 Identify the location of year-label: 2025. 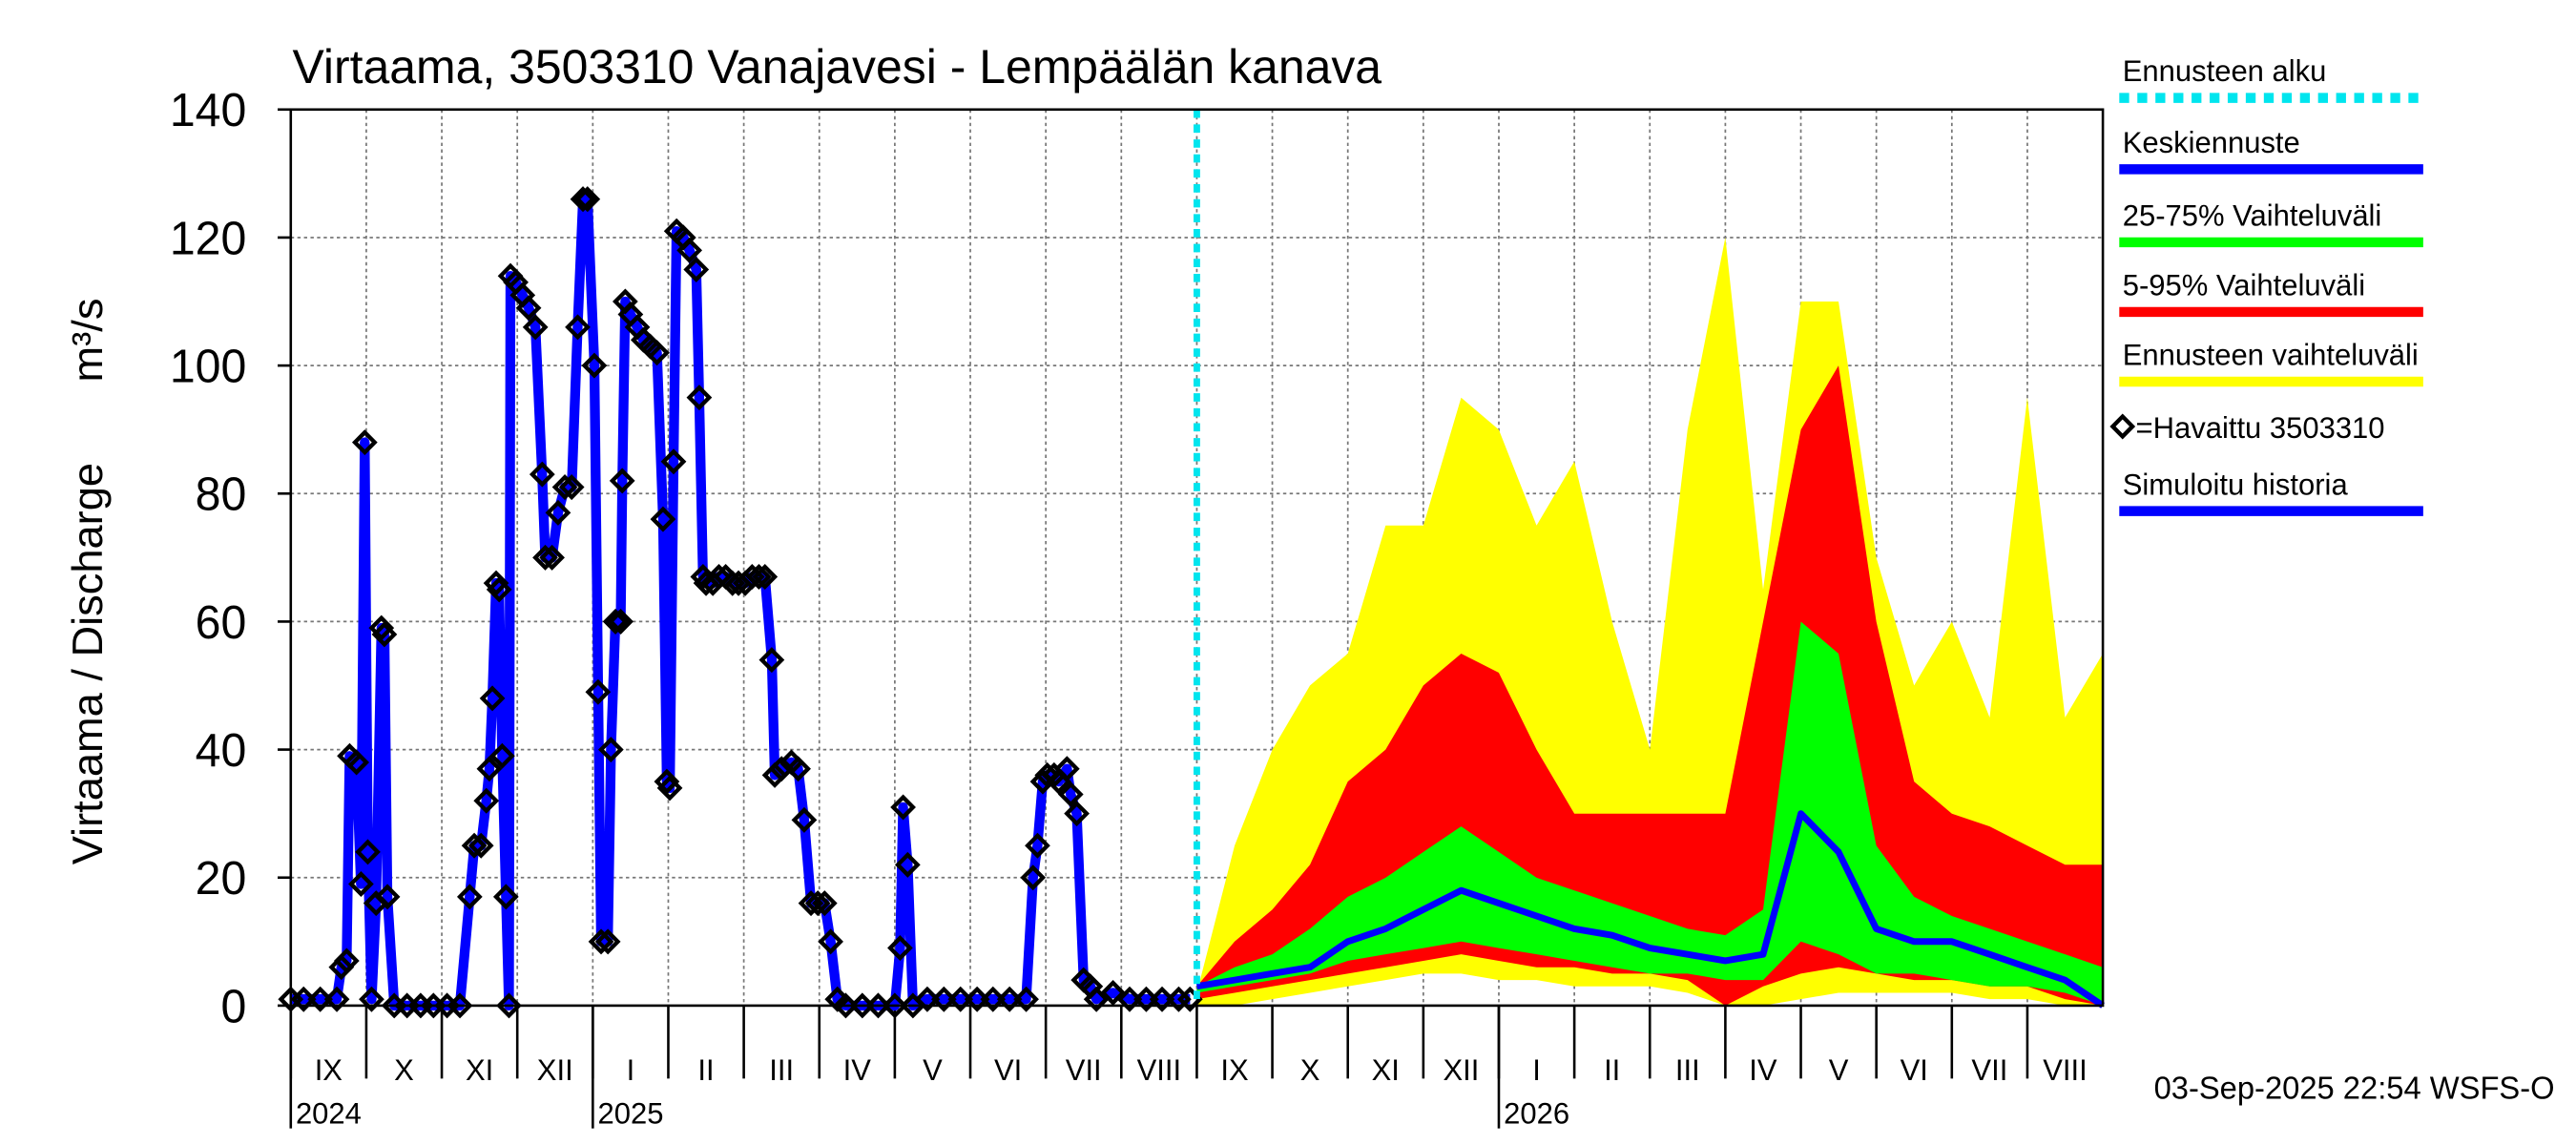
(630, 1113).